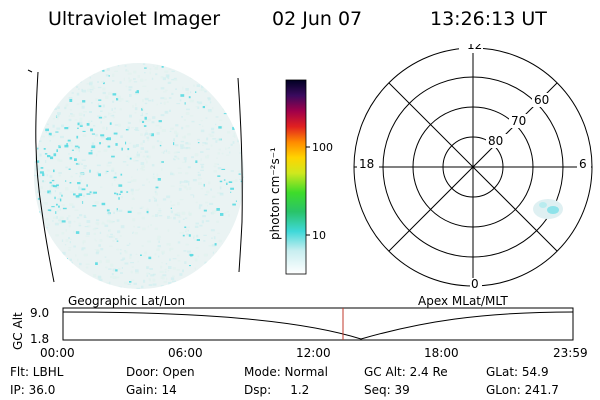  I want to click on xtick-1800: 18:00, so click(441, 353).